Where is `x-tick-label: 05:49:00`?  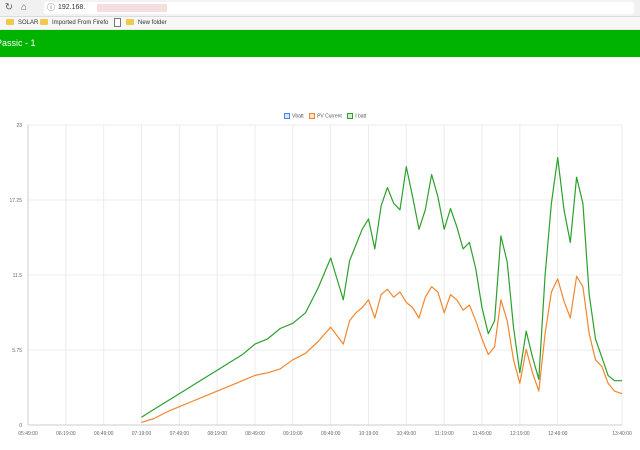 x-tick-label: 05:49:00 is located at coordinates (28, 434).